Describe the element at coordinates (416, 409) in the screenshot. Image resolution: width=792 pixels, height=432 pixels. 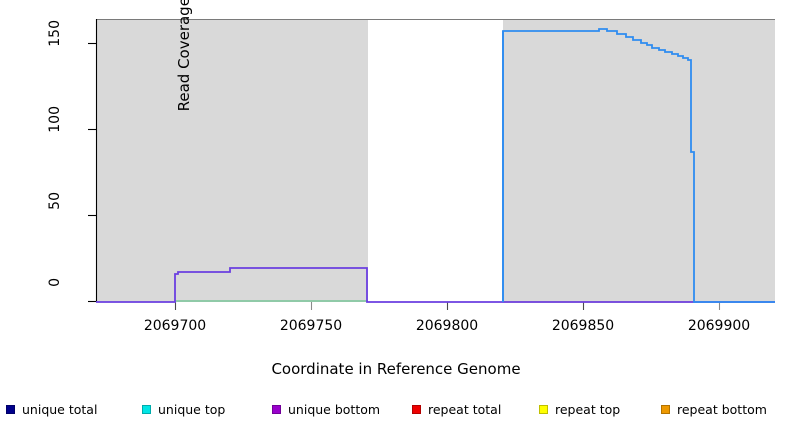
I see `legend-swatch-icon-repeat-total` at that location.